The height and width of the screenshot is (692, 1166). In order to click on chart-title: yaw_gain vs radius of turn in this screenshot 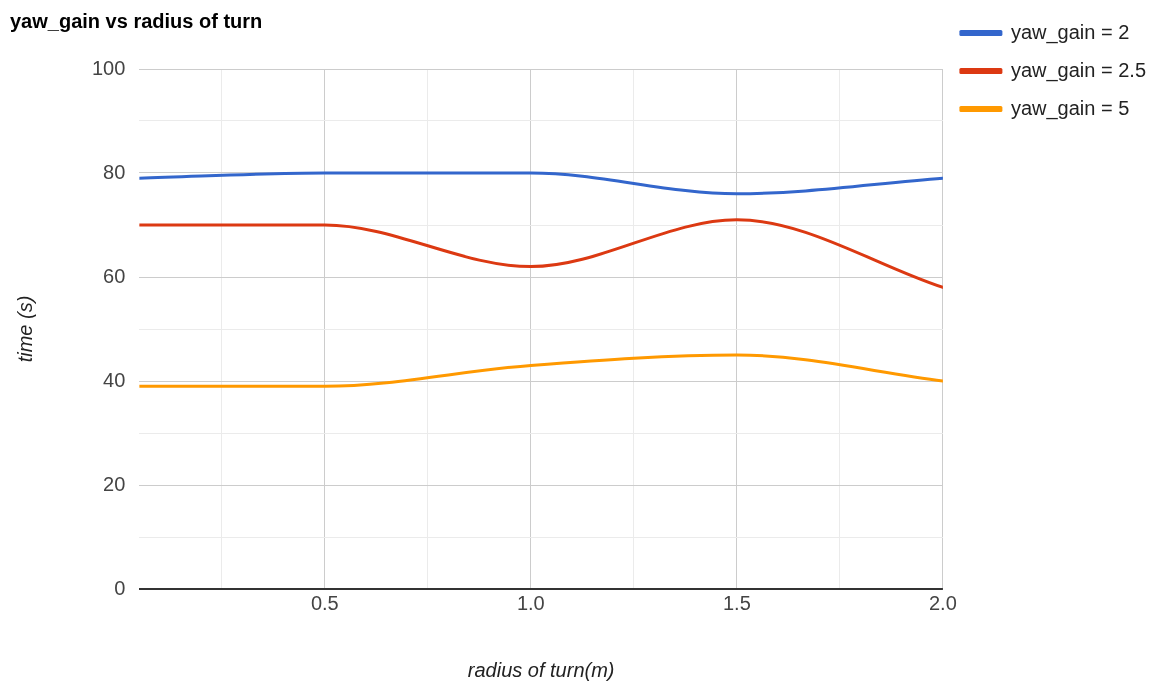, I will do `click(136, 20)`.